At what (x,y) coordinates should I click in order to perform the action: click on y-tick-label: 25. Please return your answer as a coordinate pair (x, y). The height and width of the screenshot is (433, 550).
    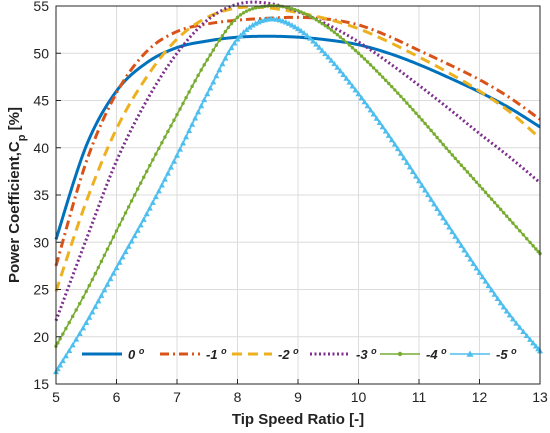
    Looking at the image, I should click on (41, 290).